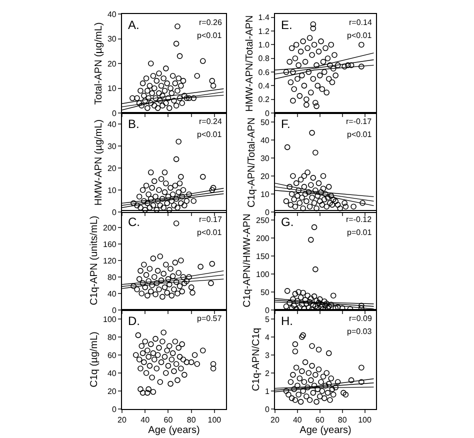 The image size is (474, 438). I want to click on y-axis-title: C1q (µg/mL), so click(94, 359).